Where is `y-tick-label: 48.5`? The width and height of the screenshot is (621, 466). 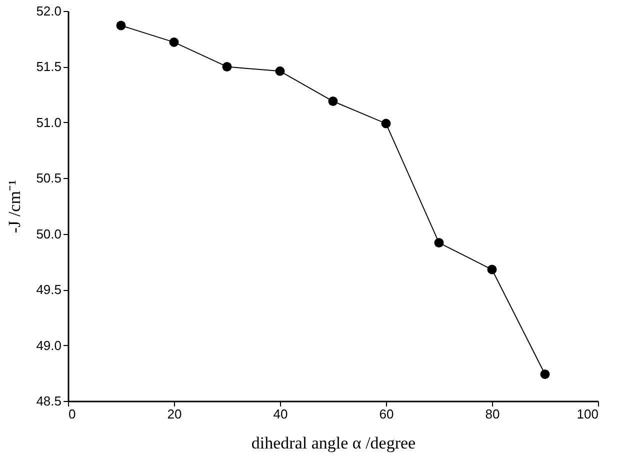 y-tick-label: 48.5 is located at coordinates (49, 401).